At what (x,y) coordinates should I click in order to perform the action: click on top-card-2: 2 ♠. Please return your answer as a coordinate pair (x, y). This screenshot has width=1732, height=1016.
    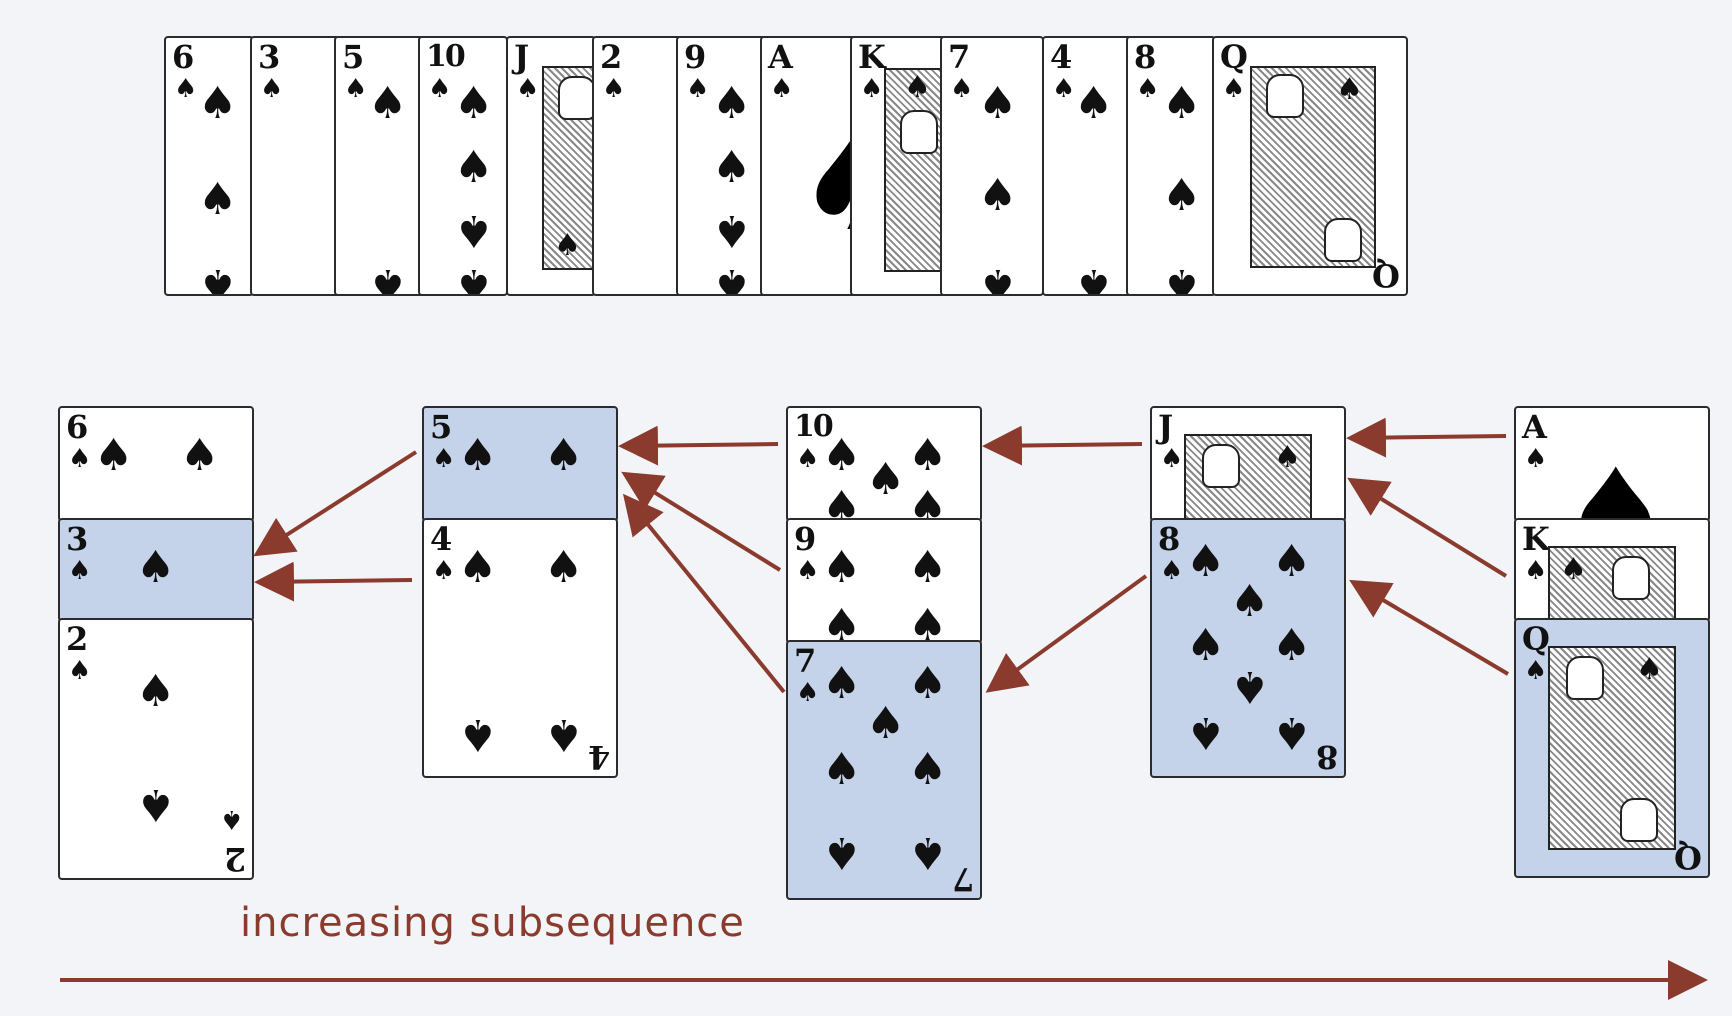
    Looking at the image, I should click on (637, 166).